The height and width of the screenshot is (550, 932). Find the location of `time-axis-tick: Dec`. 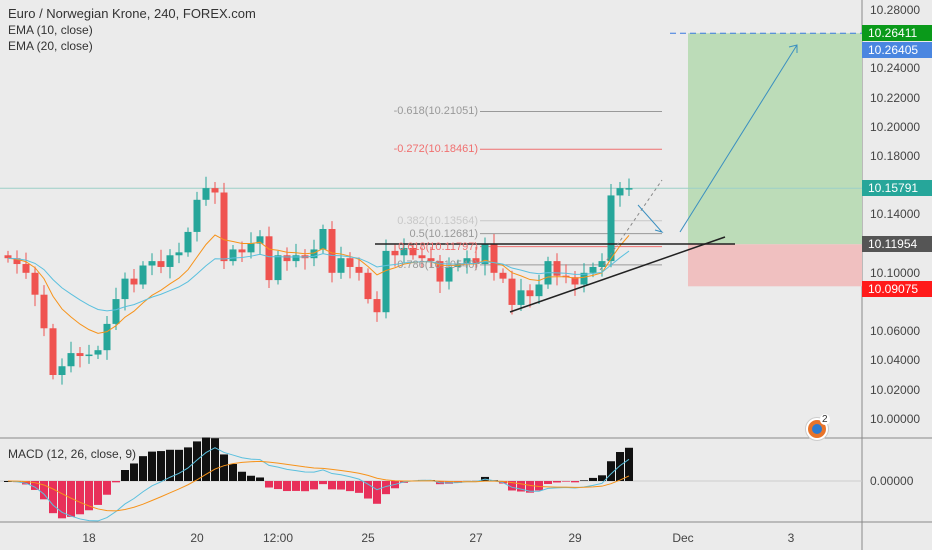

time-axis-tick: Dec is located at coordinates (683, 538).